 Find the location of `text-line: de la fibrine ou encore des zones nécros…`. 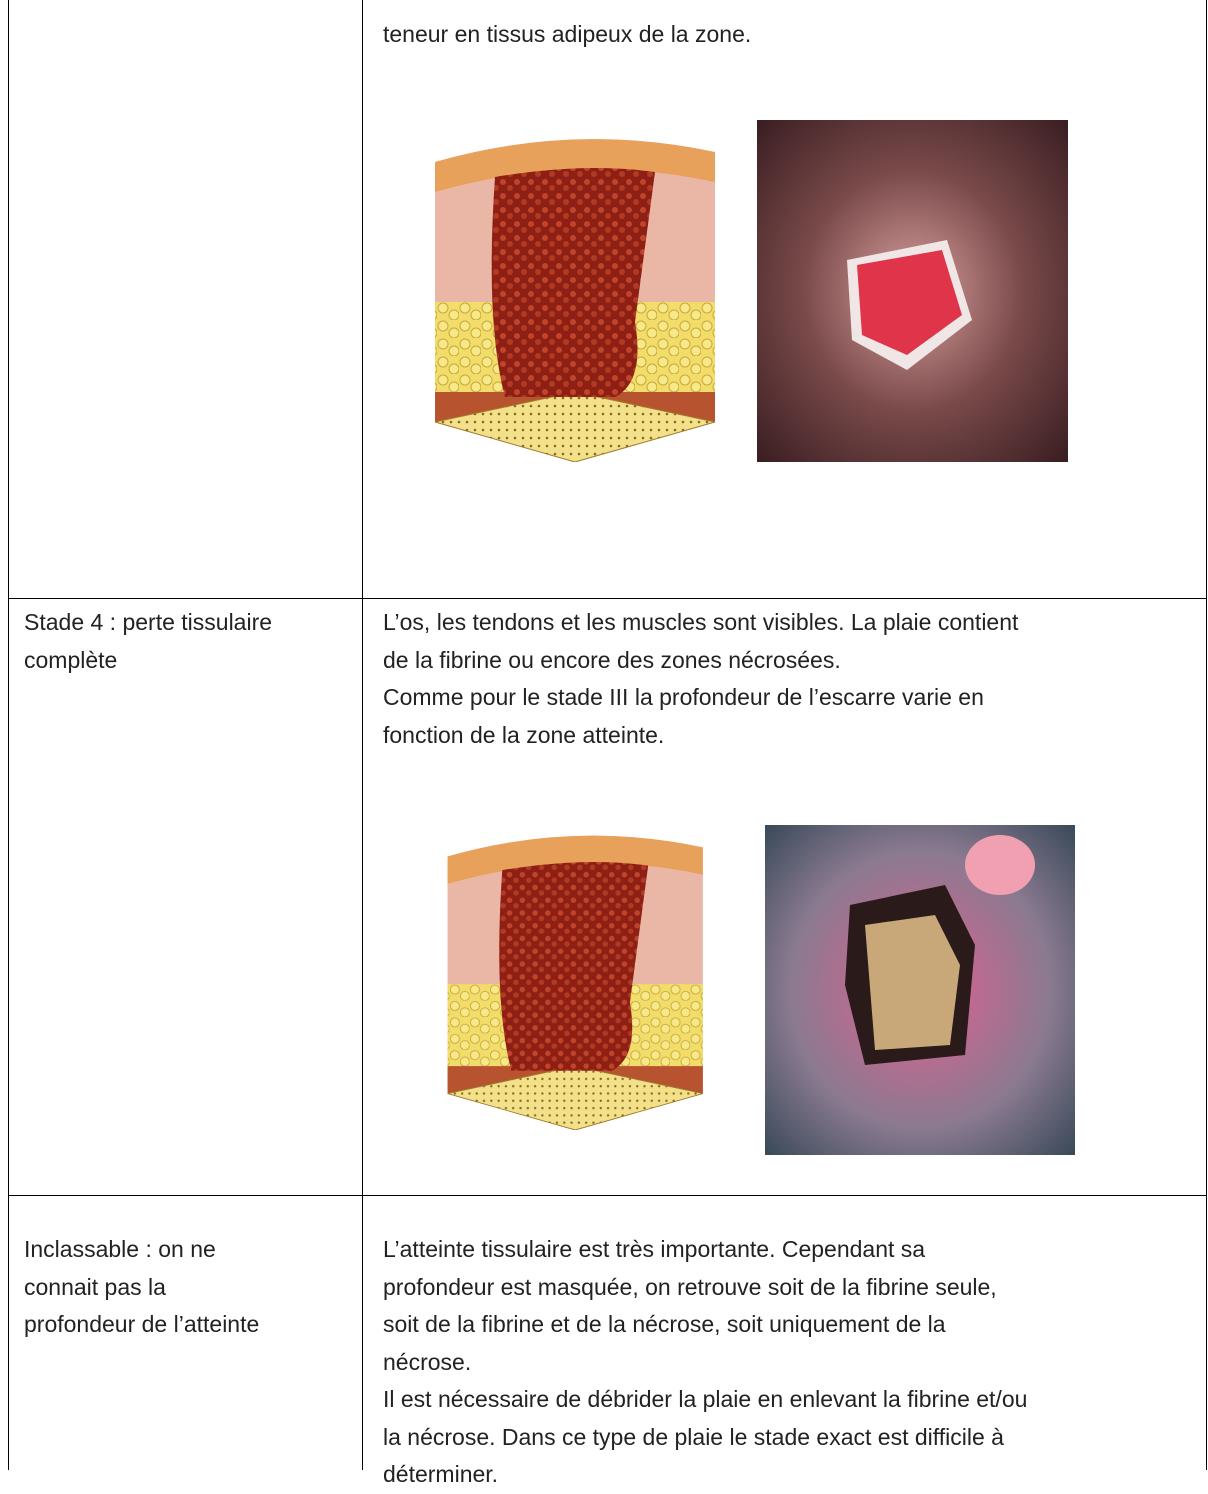

text-line: de la fibrine ou encore des zones nécros… is located at coordinates (612, 659).